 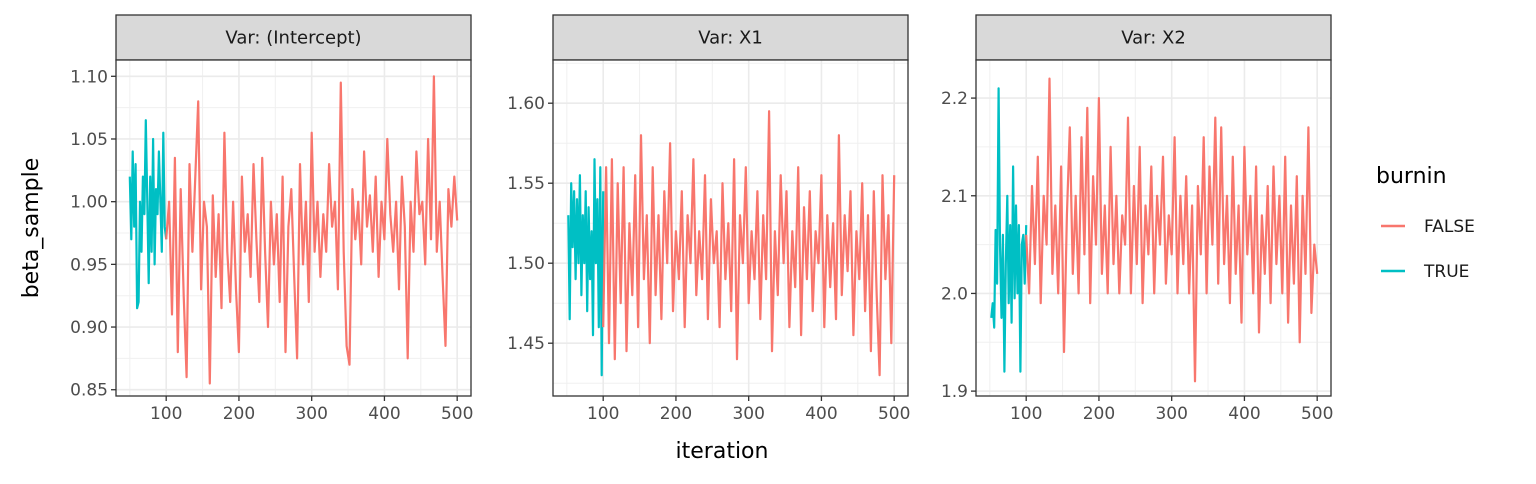 I want to click on y-tick-label: 2.1, so click(x=954, y=197).